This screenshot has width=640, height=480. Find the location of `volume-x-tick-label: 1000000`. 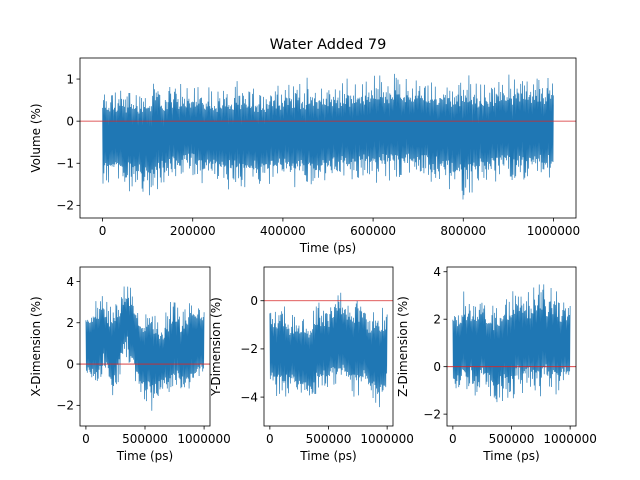

volume-x-tick-label: 1000000 is located at coordinates (553, 231).